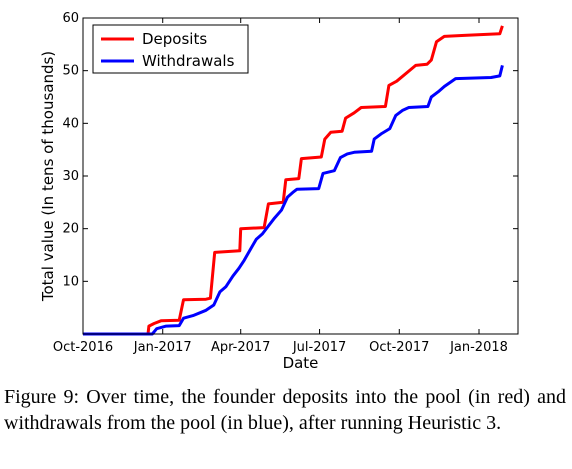 This screenshot has width=572, height=469. Describe the element at coordinates (240, 347) in the screenshot. I see `x-tick-label: Apr-2017` at that location.